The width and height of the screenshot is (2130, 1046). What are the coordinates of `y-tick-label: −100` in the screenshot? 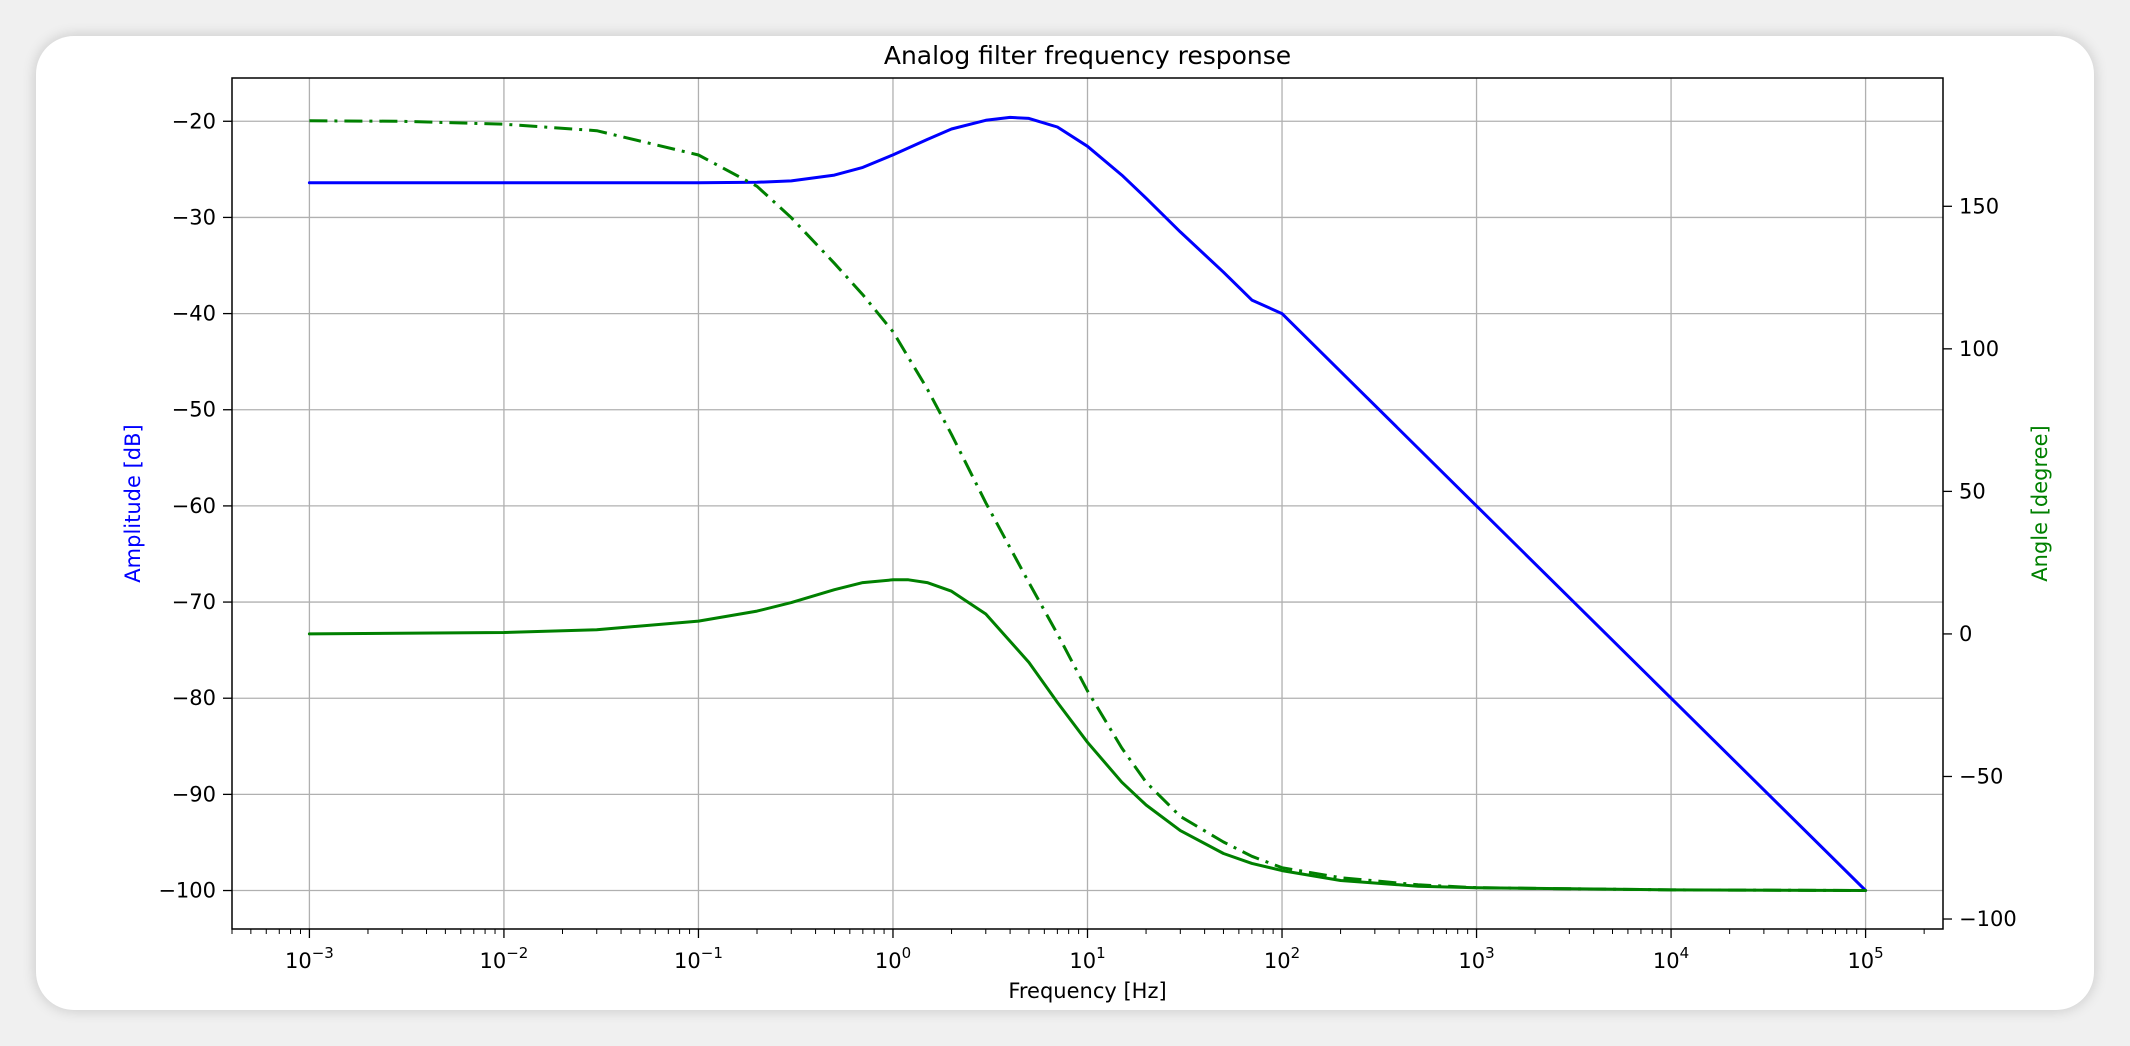 It's located at (187, 891).